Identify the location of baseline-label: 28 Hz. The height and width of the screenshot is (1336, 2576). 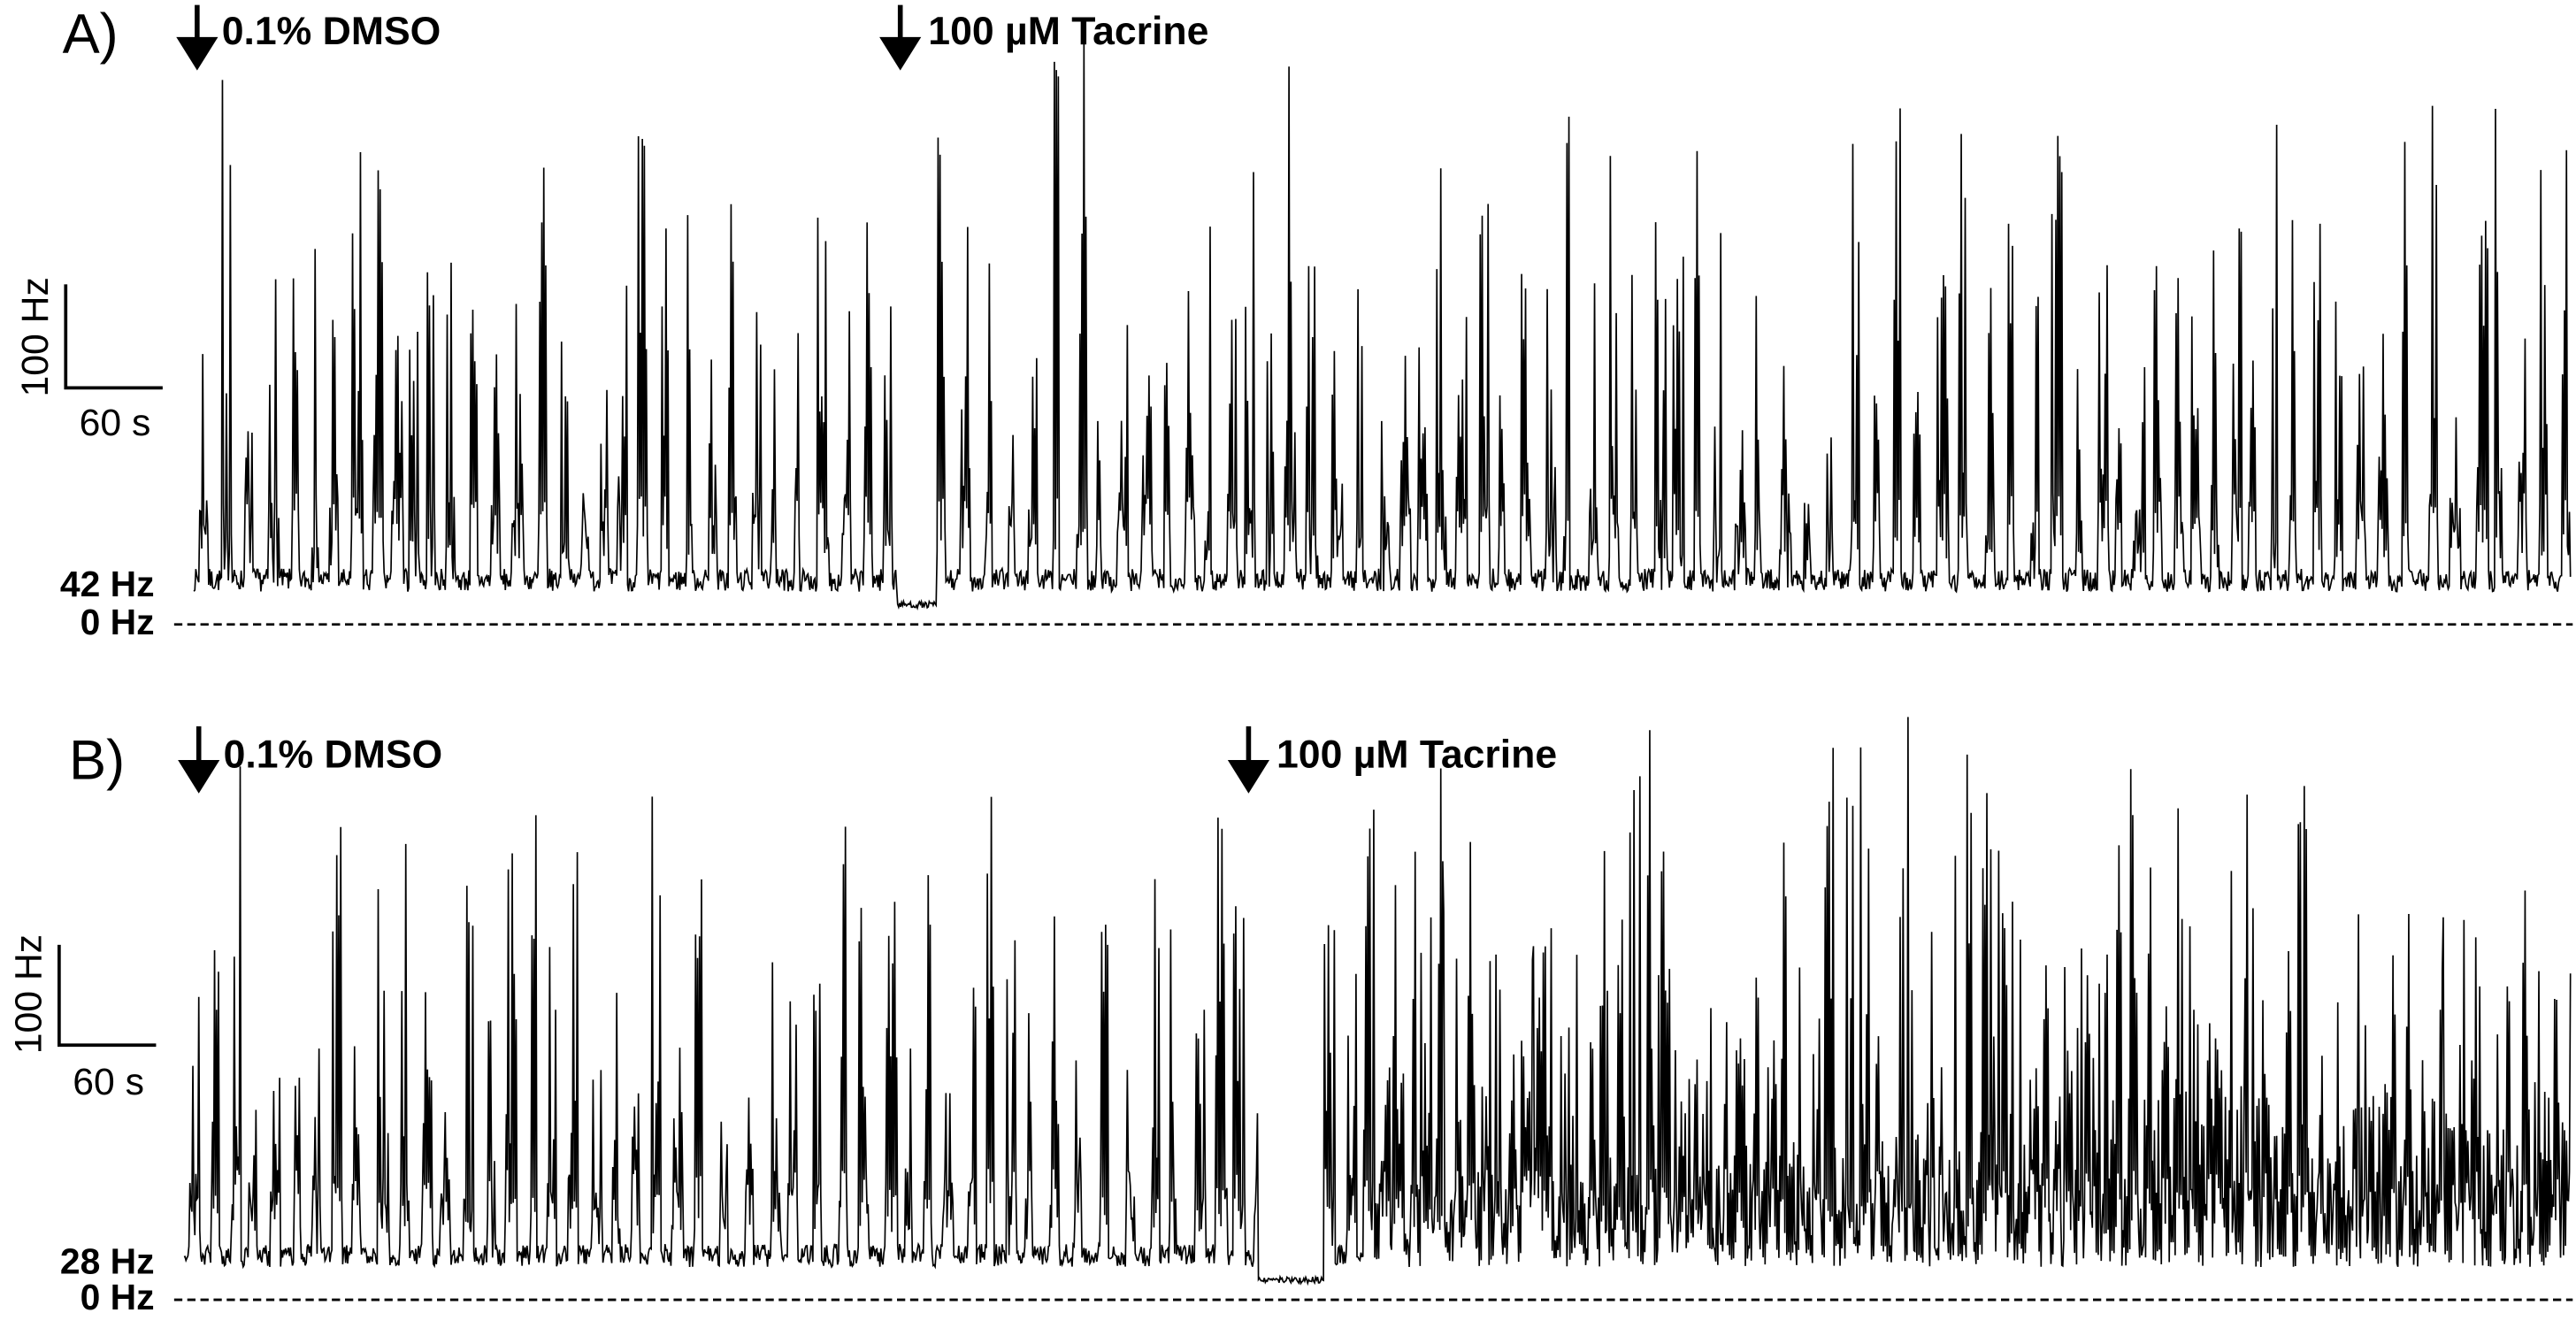
(107, 1260).